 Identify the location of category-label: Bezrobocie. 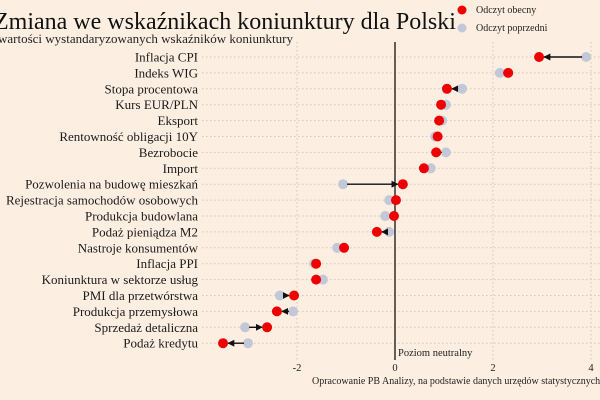
(168, 152).